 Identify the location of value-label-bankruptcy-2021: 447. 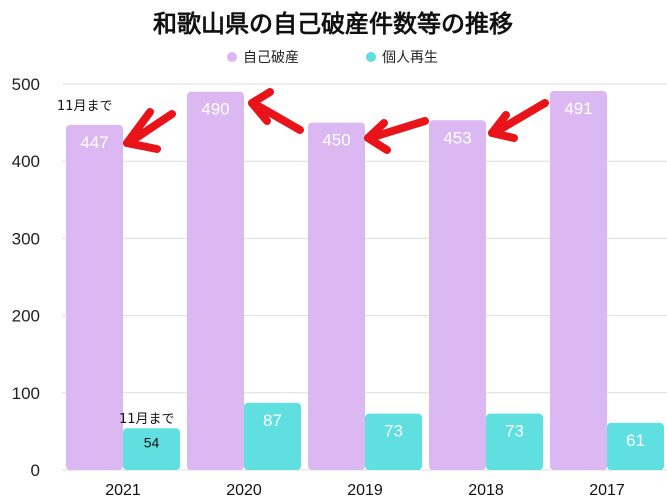
(94, 142).